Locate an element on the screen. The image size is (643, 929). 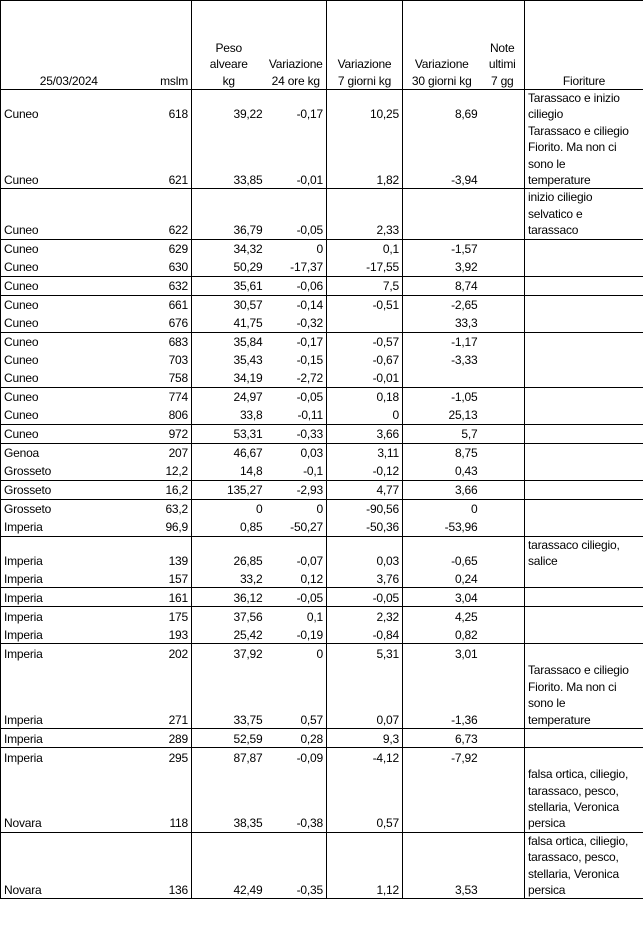
cell-fioriture: Tarassaco e inizio ciliegio is located at coordinates (583, 105).